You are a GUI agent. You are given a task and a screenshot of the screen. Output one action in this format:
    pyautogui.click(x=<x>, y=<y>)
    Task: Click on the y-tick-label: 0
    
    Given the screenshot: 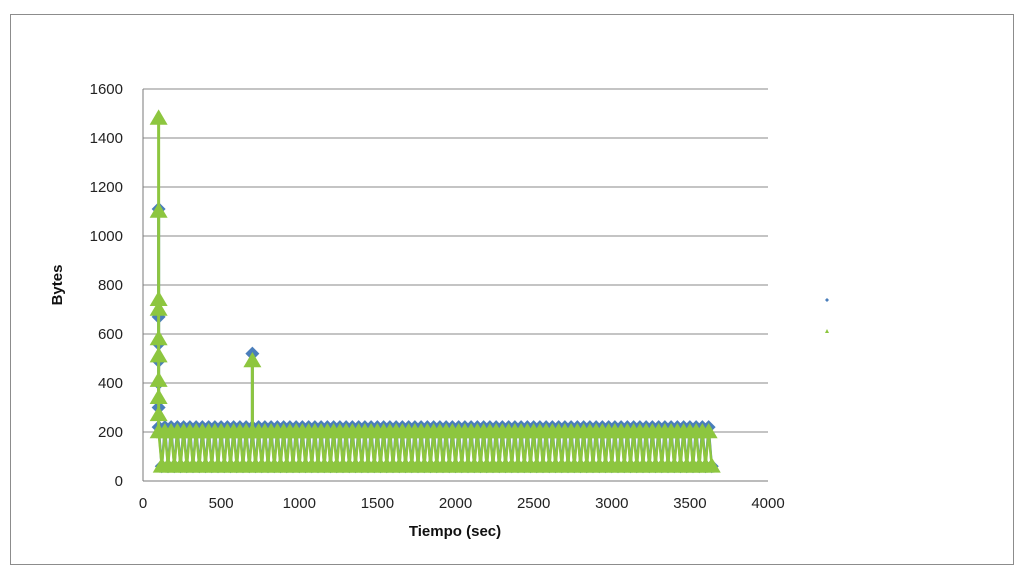 What is the action you would take?
    pyautogui.click(x=119, y=481)
    